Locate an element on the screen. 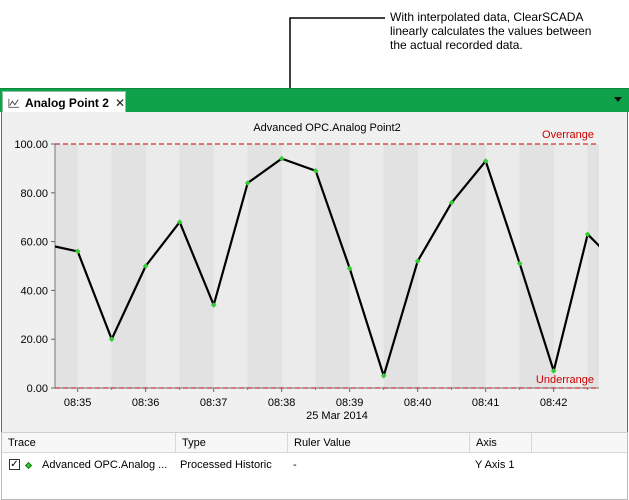  x-tick-label: 08:39 is located at coordinates (350, 403).